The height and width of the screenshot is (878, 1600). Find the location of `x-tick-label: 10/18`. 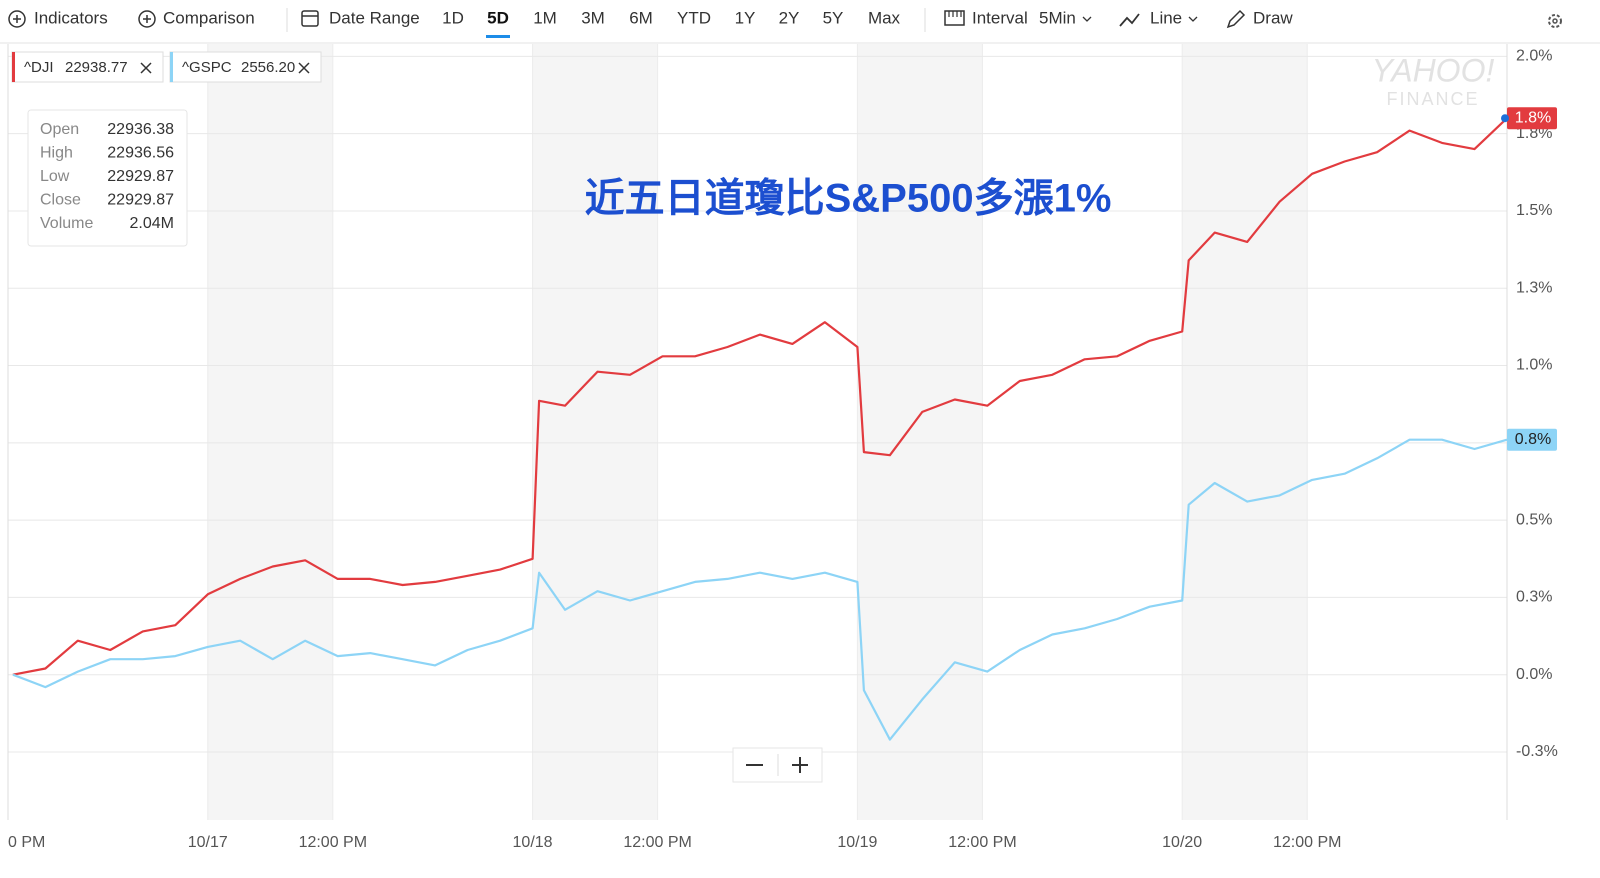

x-tick-label: 10/18 is located at coordinates (533, 842).